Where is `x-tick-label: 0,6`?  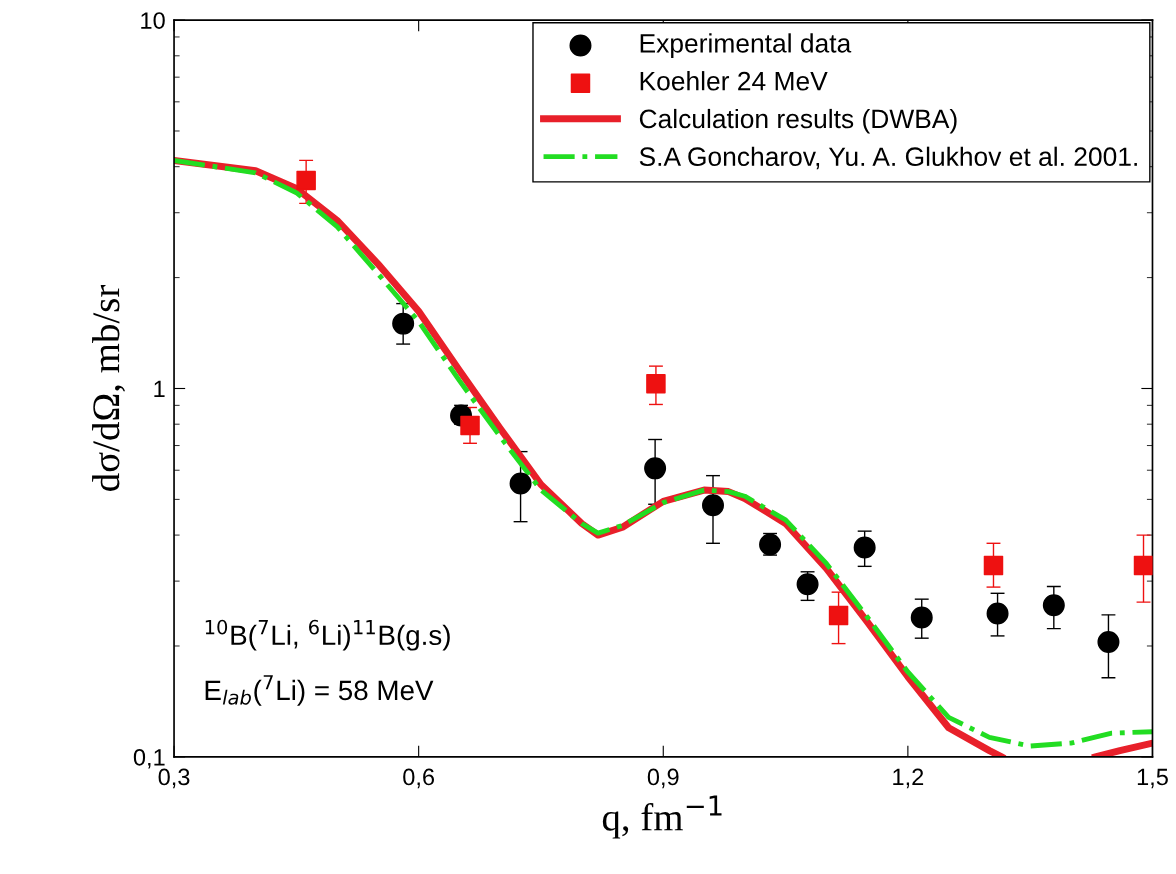
x-tick-label: 0,6 is located at coordinates (419, 778).